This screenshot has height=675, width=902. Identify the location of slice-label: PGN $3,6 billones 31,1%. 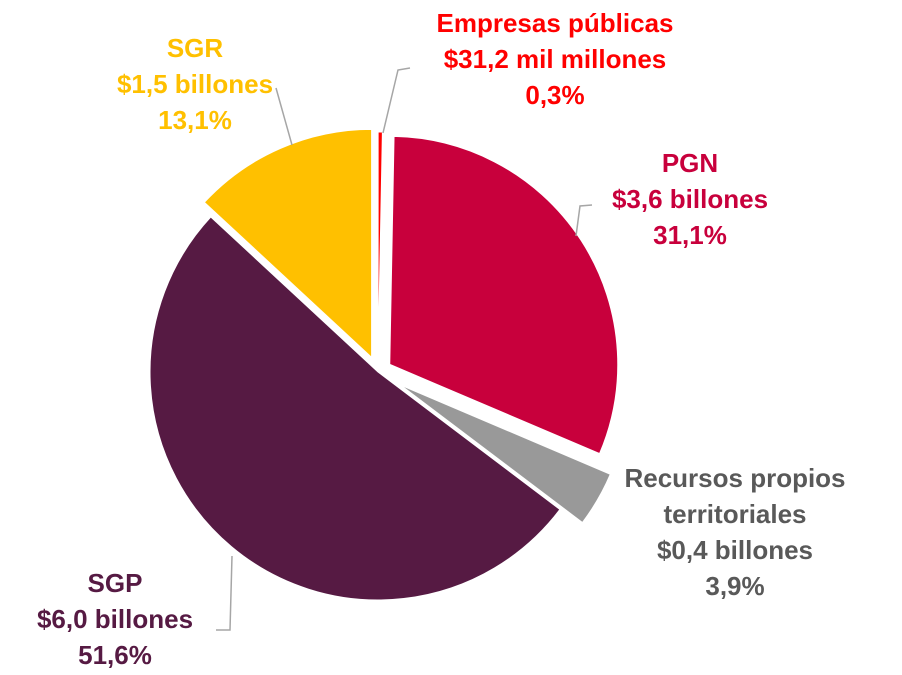
(690, 199).